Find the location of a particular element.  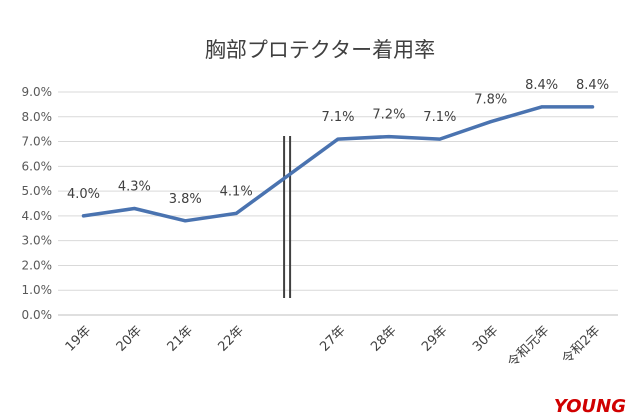

data-label: 7.8% is located at coordinates (490, 100).